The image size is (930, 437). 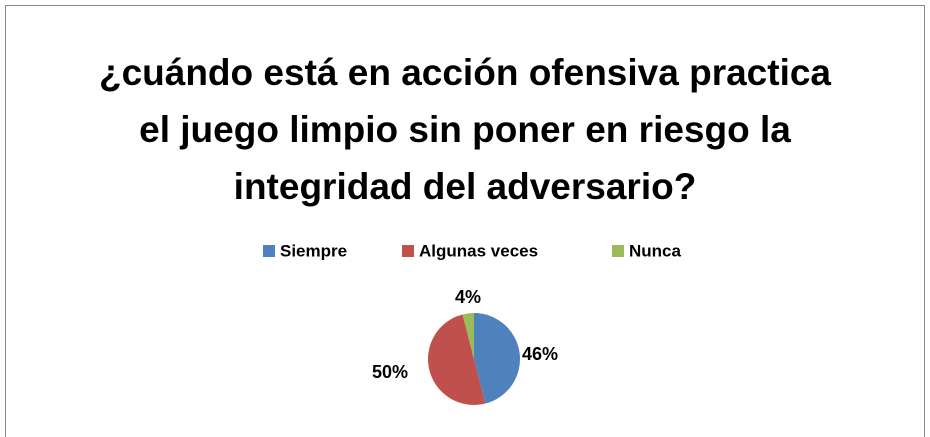 What do you see at coordinates (313, 250) in the screenshot?
I see `legend-label: Siempre` at bounding box center [313, 250].